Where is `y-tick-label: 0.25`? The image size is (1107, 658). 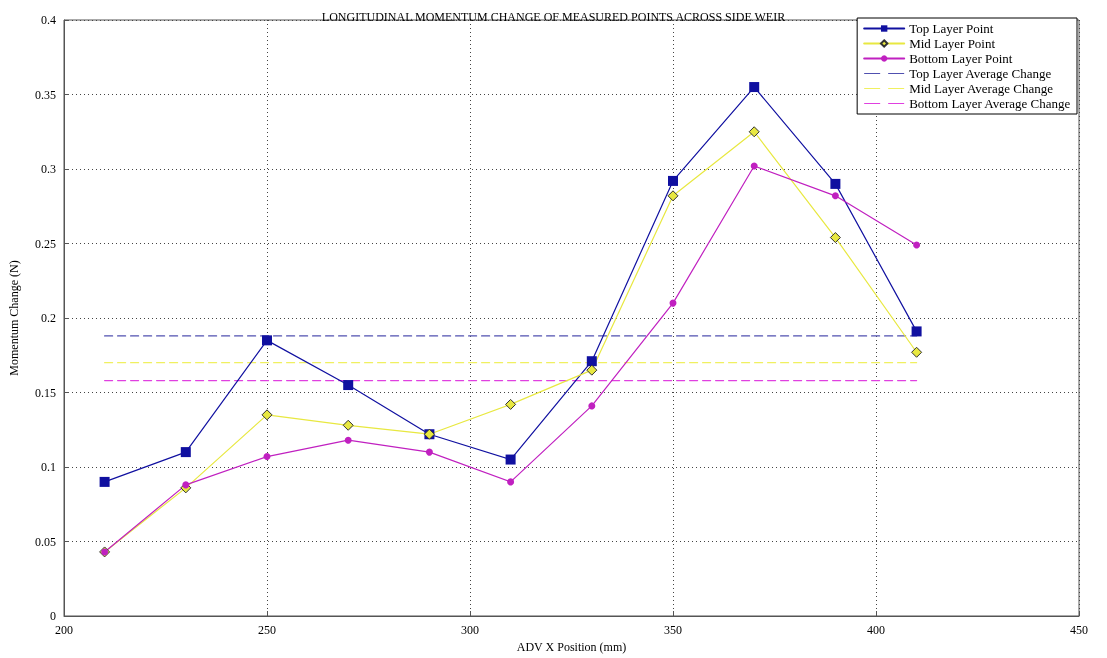
y-tick-label: 0.25 is located at coordinates (45, 243).